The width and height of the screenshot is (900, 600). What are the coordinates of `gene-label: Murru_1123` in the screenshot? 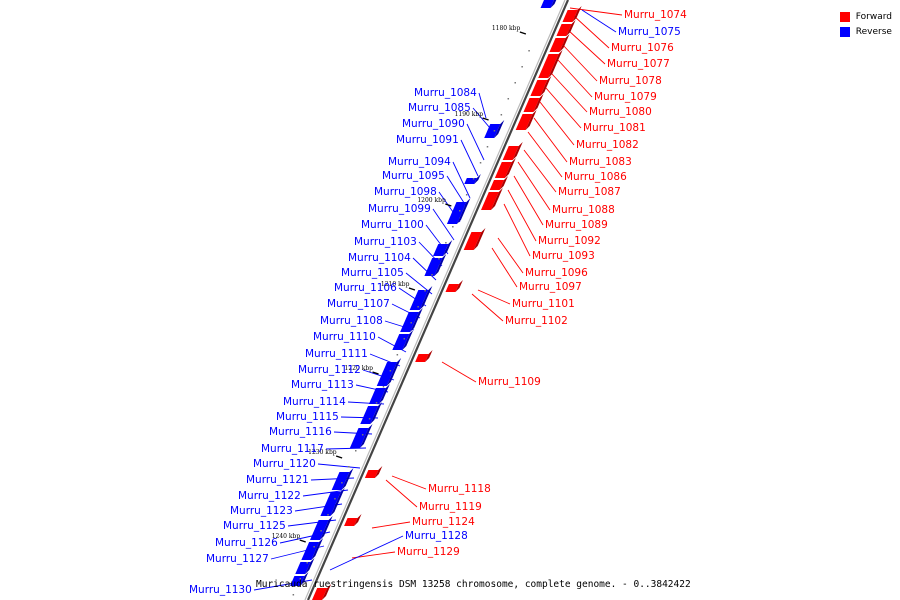 It's located at (261, 511).